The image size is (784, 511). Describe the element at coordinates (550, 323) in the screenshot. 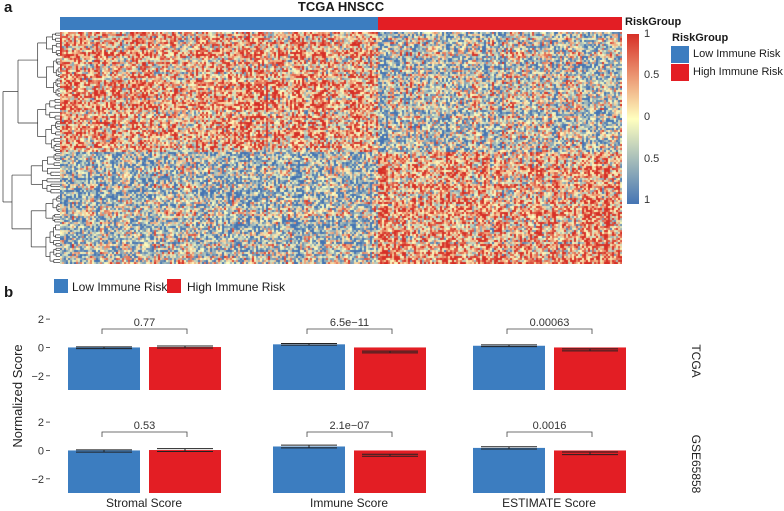

I see `p-value-label: 0.00063` at that location.